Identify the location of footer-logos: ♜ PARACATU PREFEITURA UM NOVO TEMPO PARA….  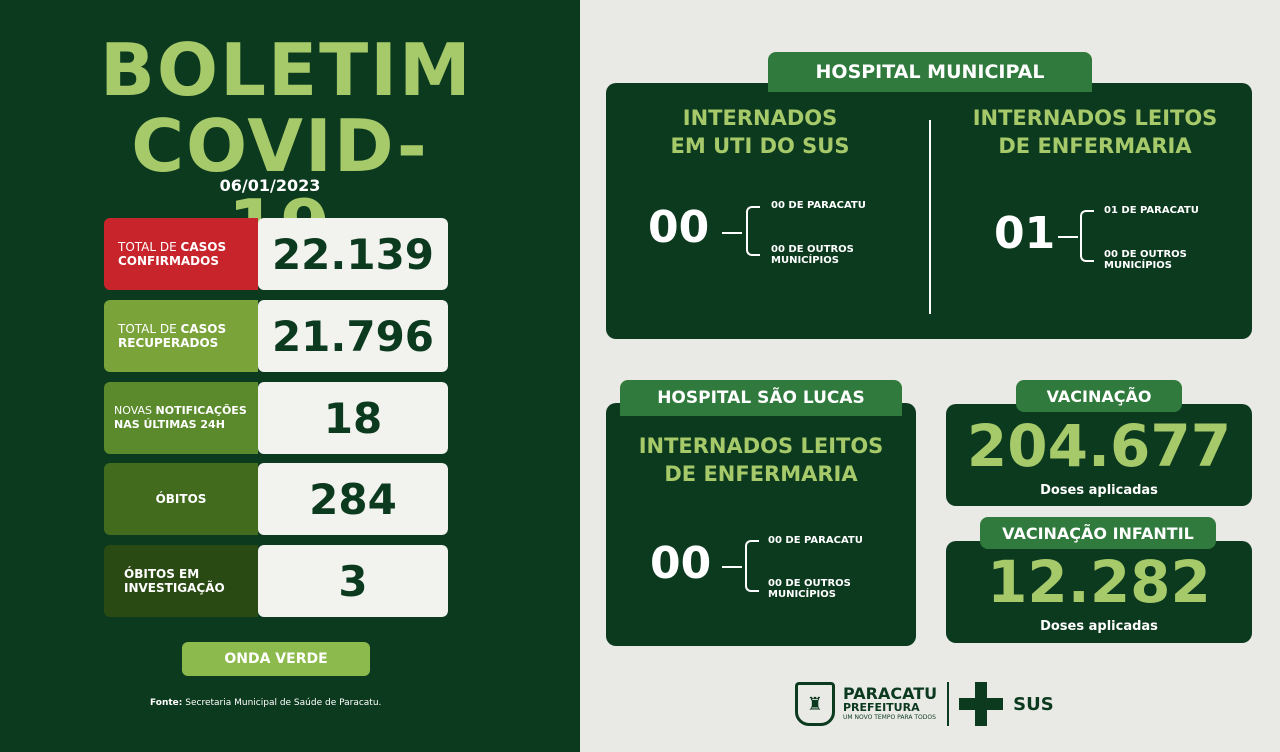
(924, 704).